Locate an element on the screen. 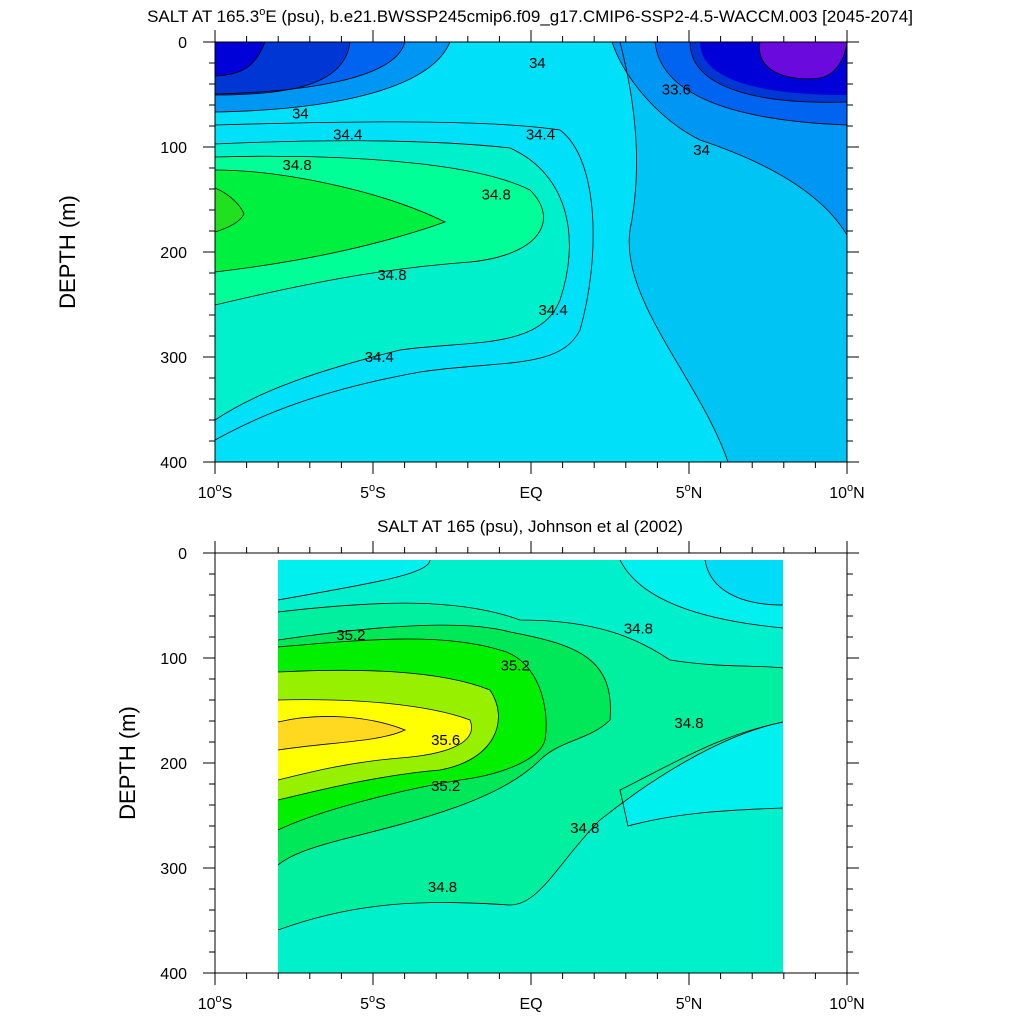 Image resolution: width=1024 pixels, height=1024 pixels. panel-model-y-tick-label: 300 is located at coordinates (173, 358).